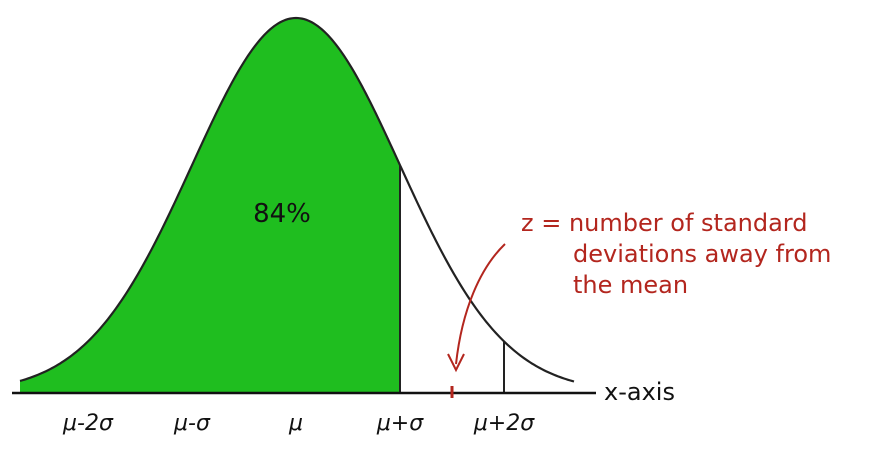  I want to click on annotation-arrowhead, so click(456, 363).